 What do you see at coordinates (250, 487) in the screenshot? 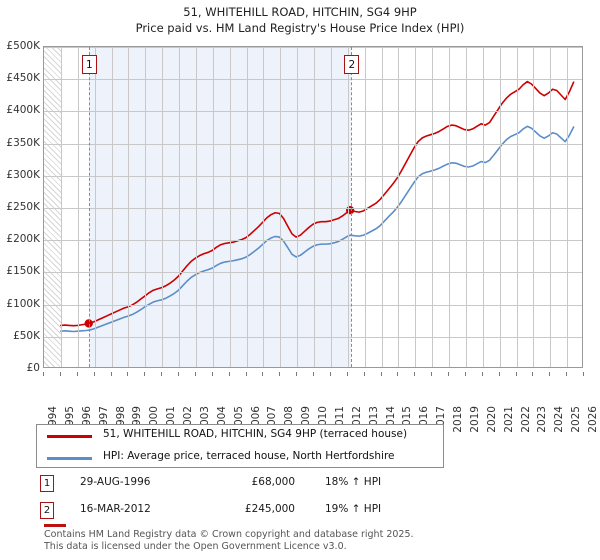
I see `table-row: 1 29-AUG-1996 £68,000 18% ↑ HPI` at bounding box center [250, 487].